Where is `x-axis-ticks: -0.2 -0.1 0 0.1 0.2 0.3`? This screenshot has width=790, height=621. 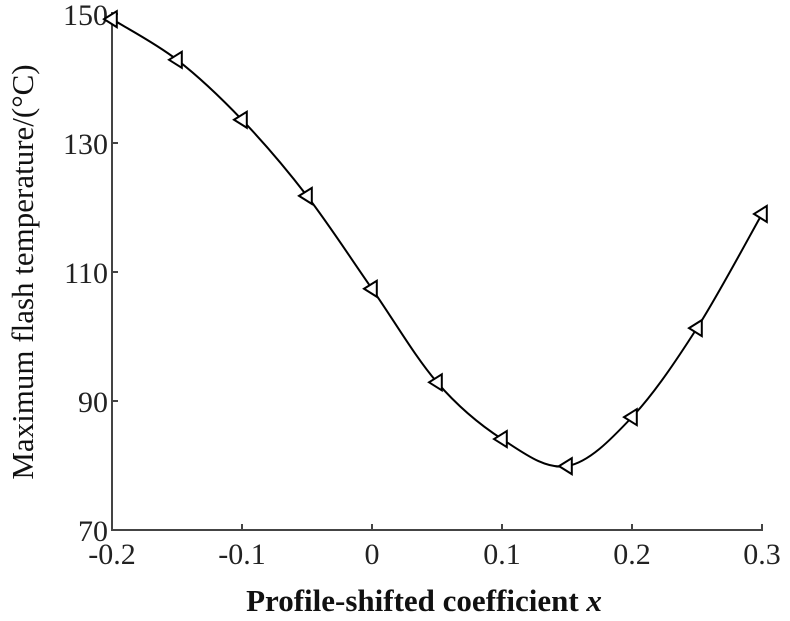
x-axis-ticks: -0.2 -0.1 0 0.1 0.2 0.3 is located at coordinates (434, 547).